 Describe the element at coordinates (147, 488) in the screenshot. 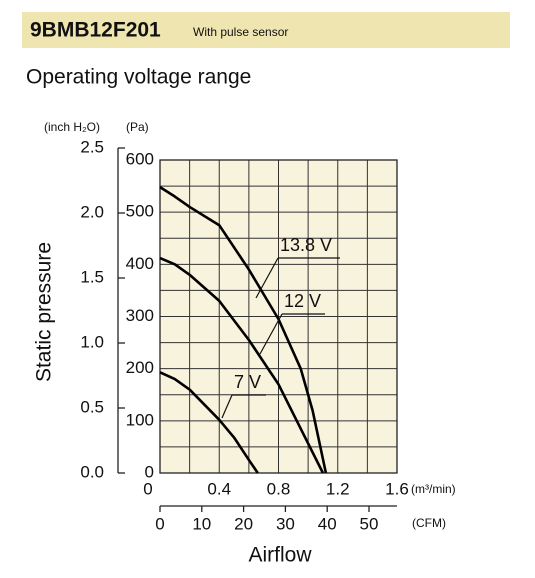

I see `x-tick-label: 0` at that location.